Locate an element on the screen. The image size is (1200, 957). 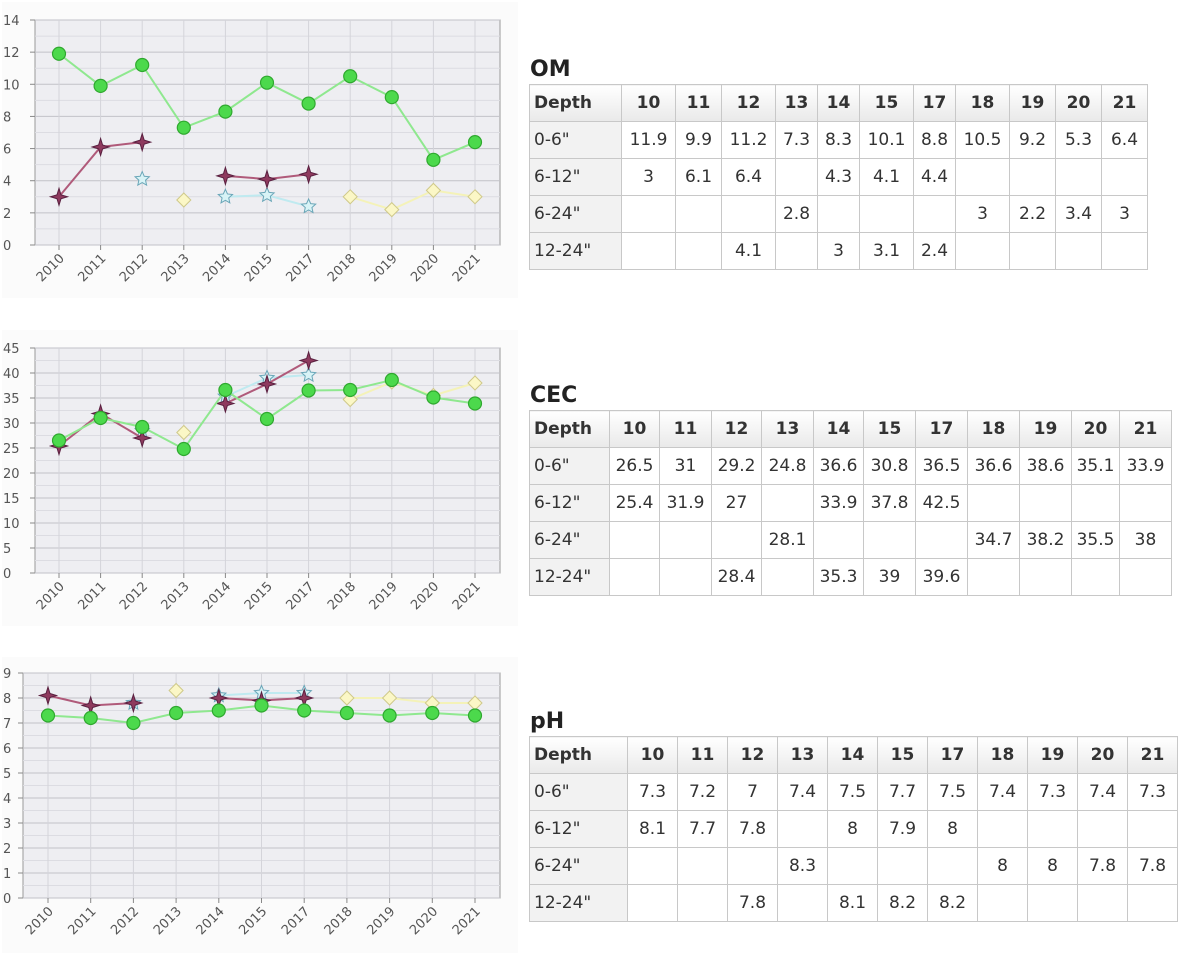
y-tick-label: 45 is located at coordinates (11, 349).